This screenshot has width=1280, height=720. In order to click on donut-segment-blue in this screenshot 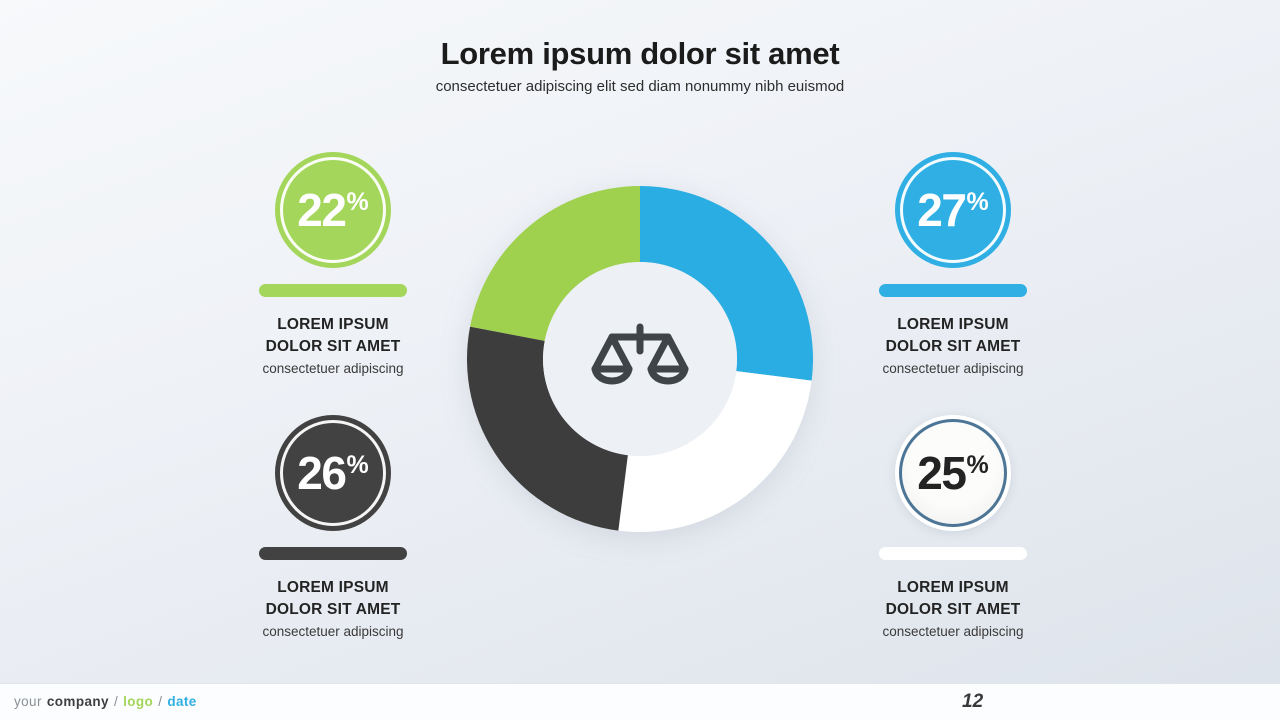, I will do `click(726, 283)`.